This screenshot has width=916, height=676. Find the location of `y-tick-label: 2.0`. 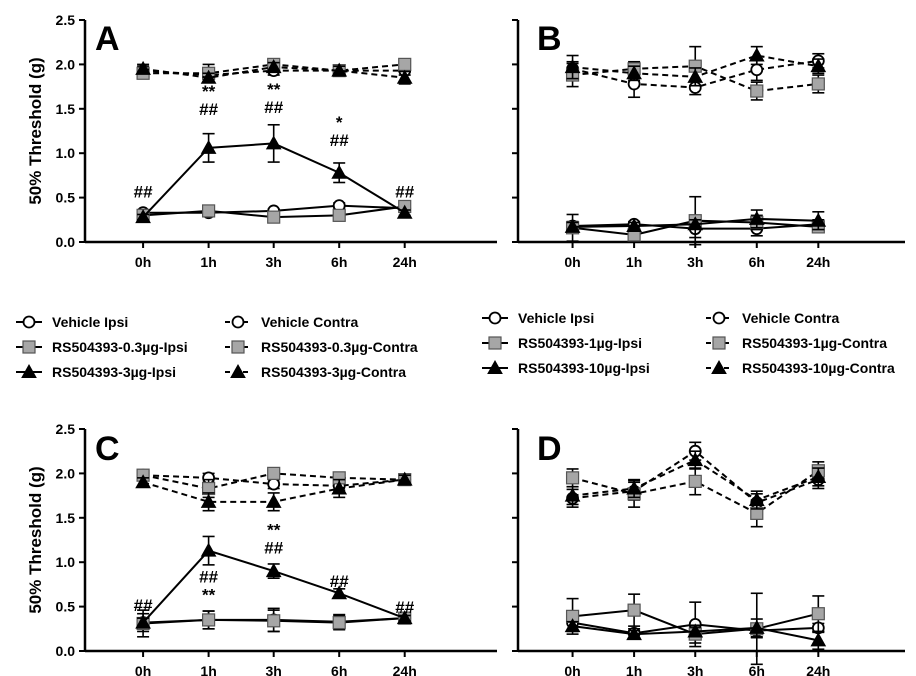

y-tick-label: 2.0 is located at coordinates (66, 64).